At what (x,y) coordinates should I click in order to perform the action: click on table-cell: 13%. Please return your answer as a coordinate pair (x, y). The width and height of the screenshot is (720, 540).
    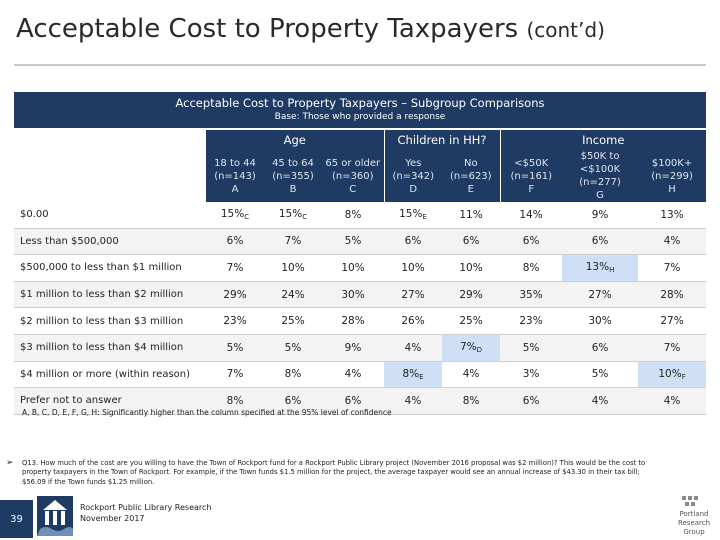
    Looking at the image, I should click on (672, 215).